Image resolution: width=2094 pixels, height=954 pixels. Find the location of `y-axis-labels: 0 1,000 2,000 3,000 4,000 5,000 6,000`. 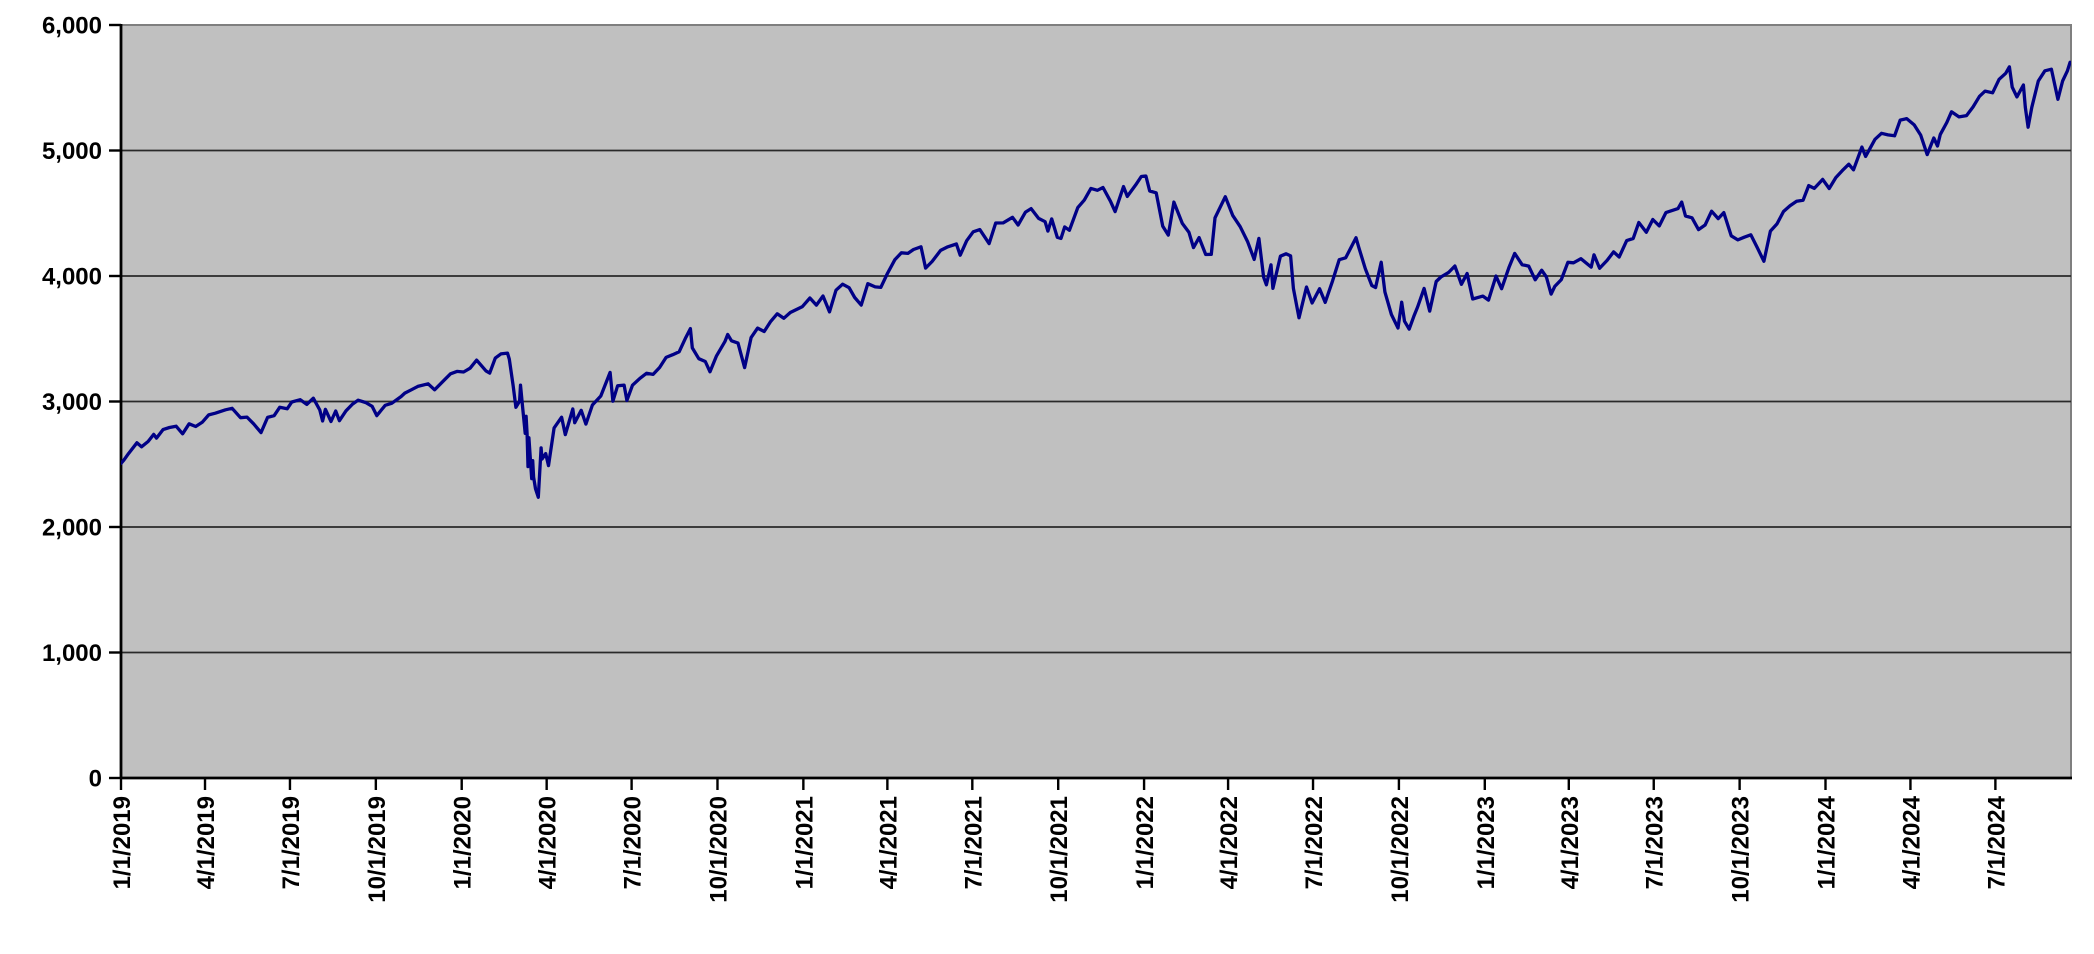

y-axis-labels: 0 1,000 2,000 3,000 4,000 5,000 6,000 is located at coordinates (81, 403).